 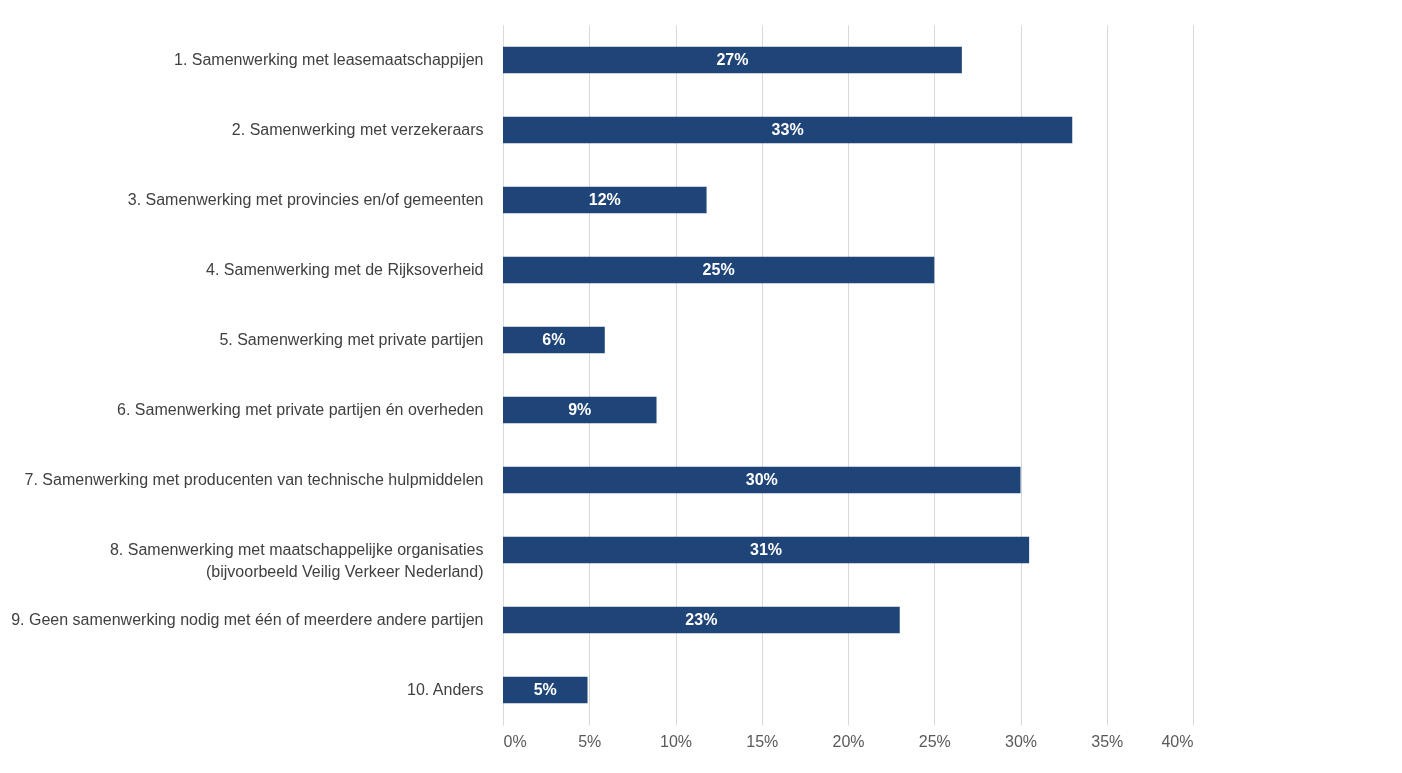 I want to click on x-tick-label: 0%, so click(x=515, y=741).